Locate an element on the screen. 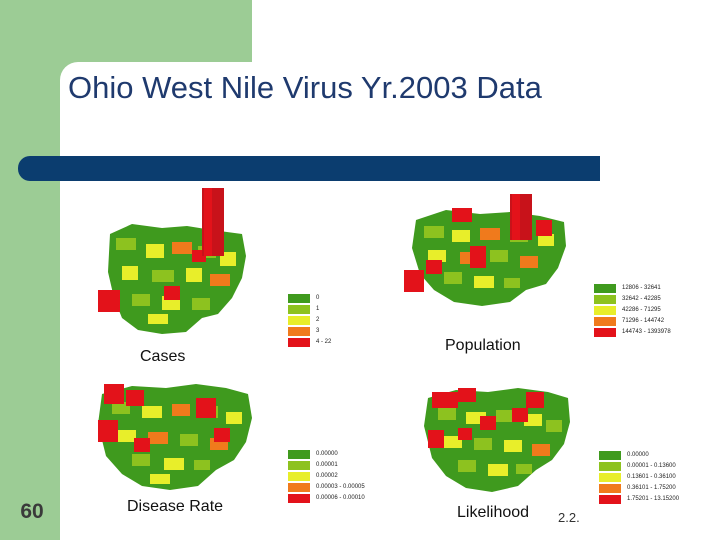  legend-item: 32642 - 42285 is located at coordinates (632, 299).